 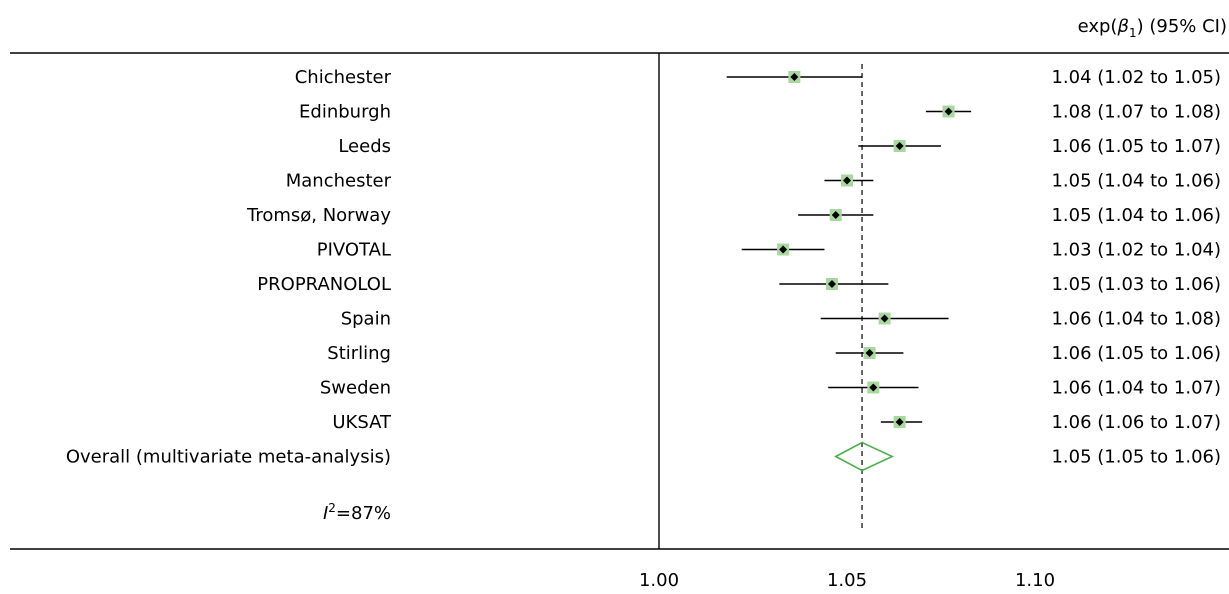 I want to click on study-name: Sweden, so click(x=355, y=388).